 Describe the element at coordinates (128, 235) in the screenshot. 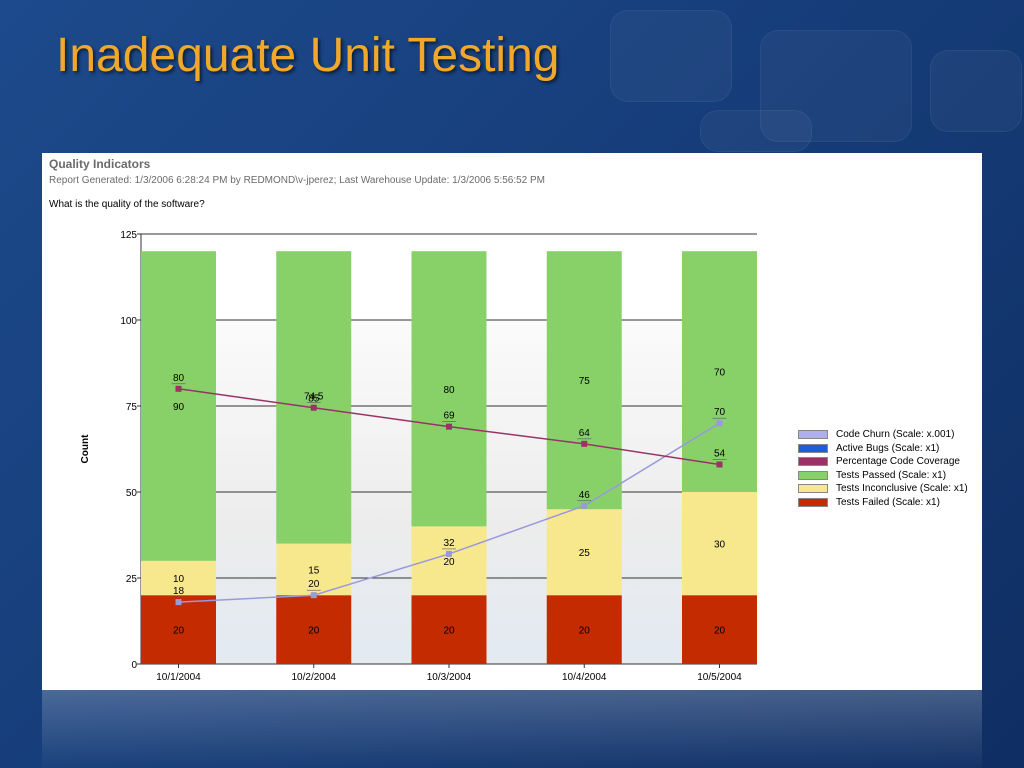

I see `y-tick-label: 125` at that location.